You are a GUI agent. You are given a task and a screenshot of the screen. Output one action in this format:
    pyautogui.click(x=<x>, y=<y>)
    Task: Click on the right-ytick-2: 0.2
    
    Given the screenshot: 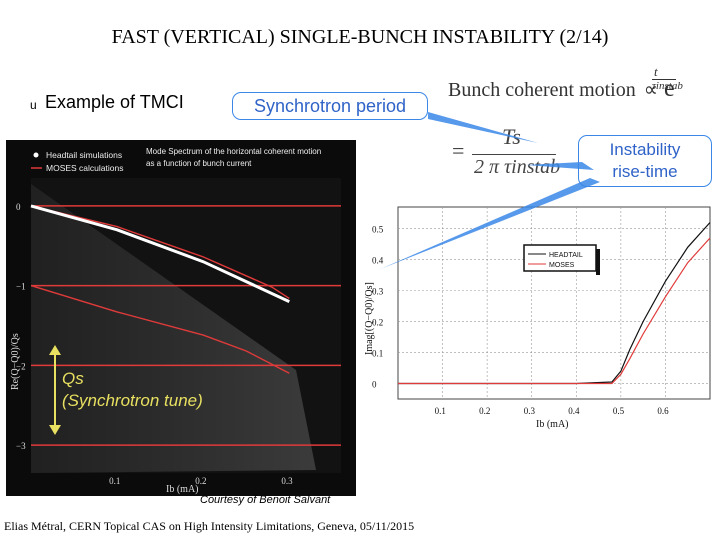 What is the action you would take?
    pyautogui.click(x=377, y=323)
    